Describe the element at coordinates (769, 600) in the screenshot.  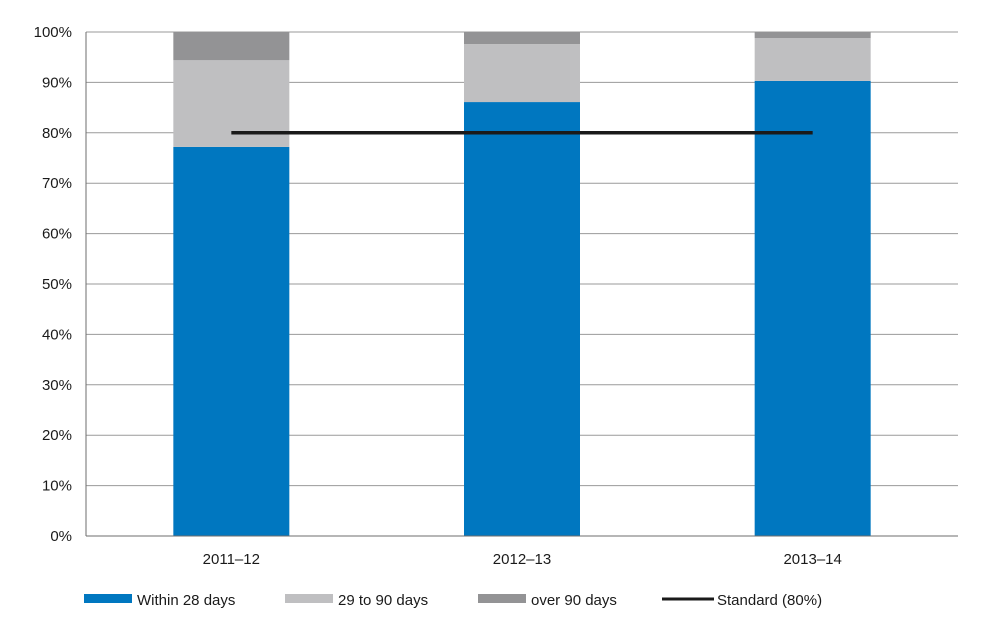
I see `legend-label: Standard (80%)` at that location.